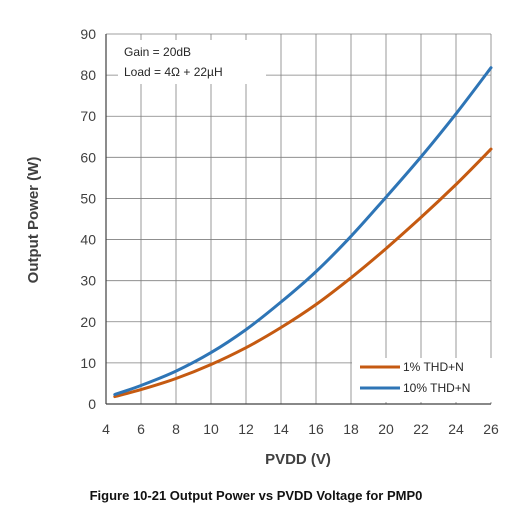  What do you see at coordinates (386, 429) in the screenshot?
I see `x-tick-label: 20` at bounding box center [386, 429].